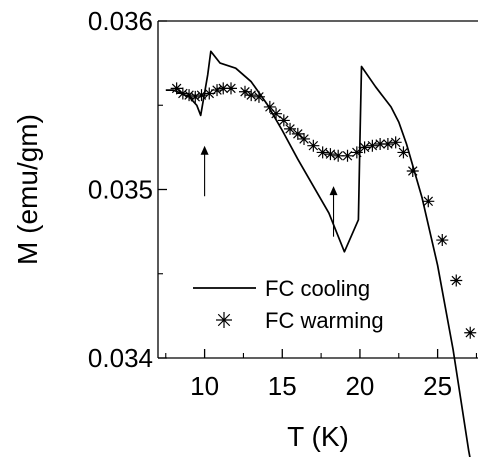 The height and width of the screenshot is (457, 494). I want to click on legend-star-swatch, so click(224, 320).